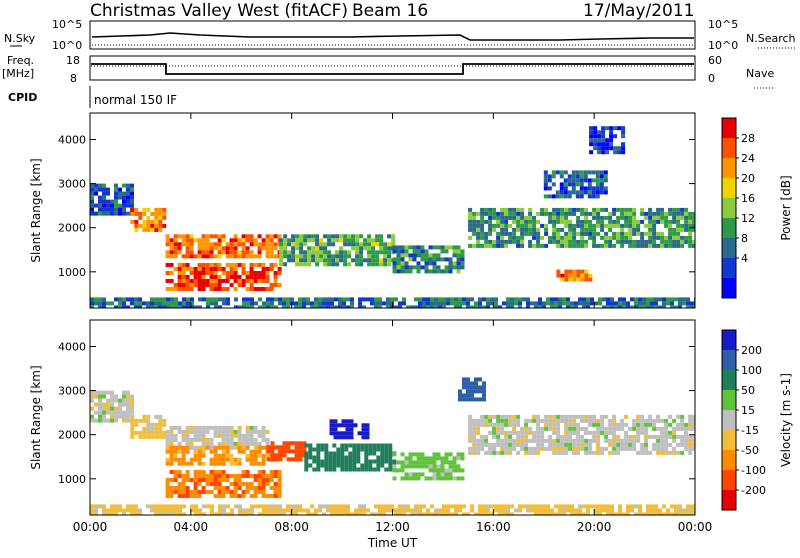 This screenshot has height=558, width=800. I want to click on freq-trace, so click(392, 69).